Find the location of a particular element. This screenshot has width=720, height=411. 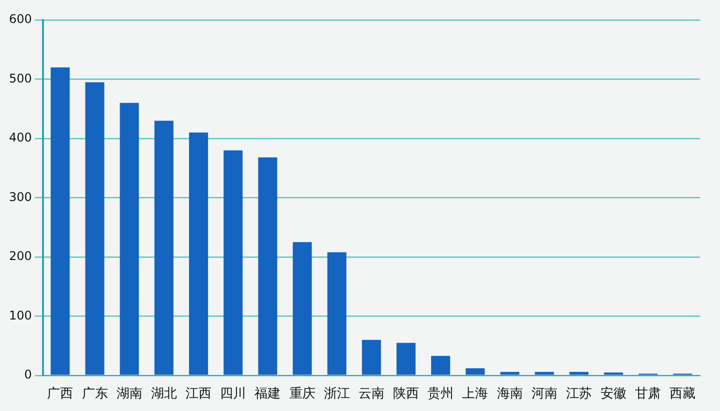

x-tick-label: 广东 is located at coordinates (95, 394).